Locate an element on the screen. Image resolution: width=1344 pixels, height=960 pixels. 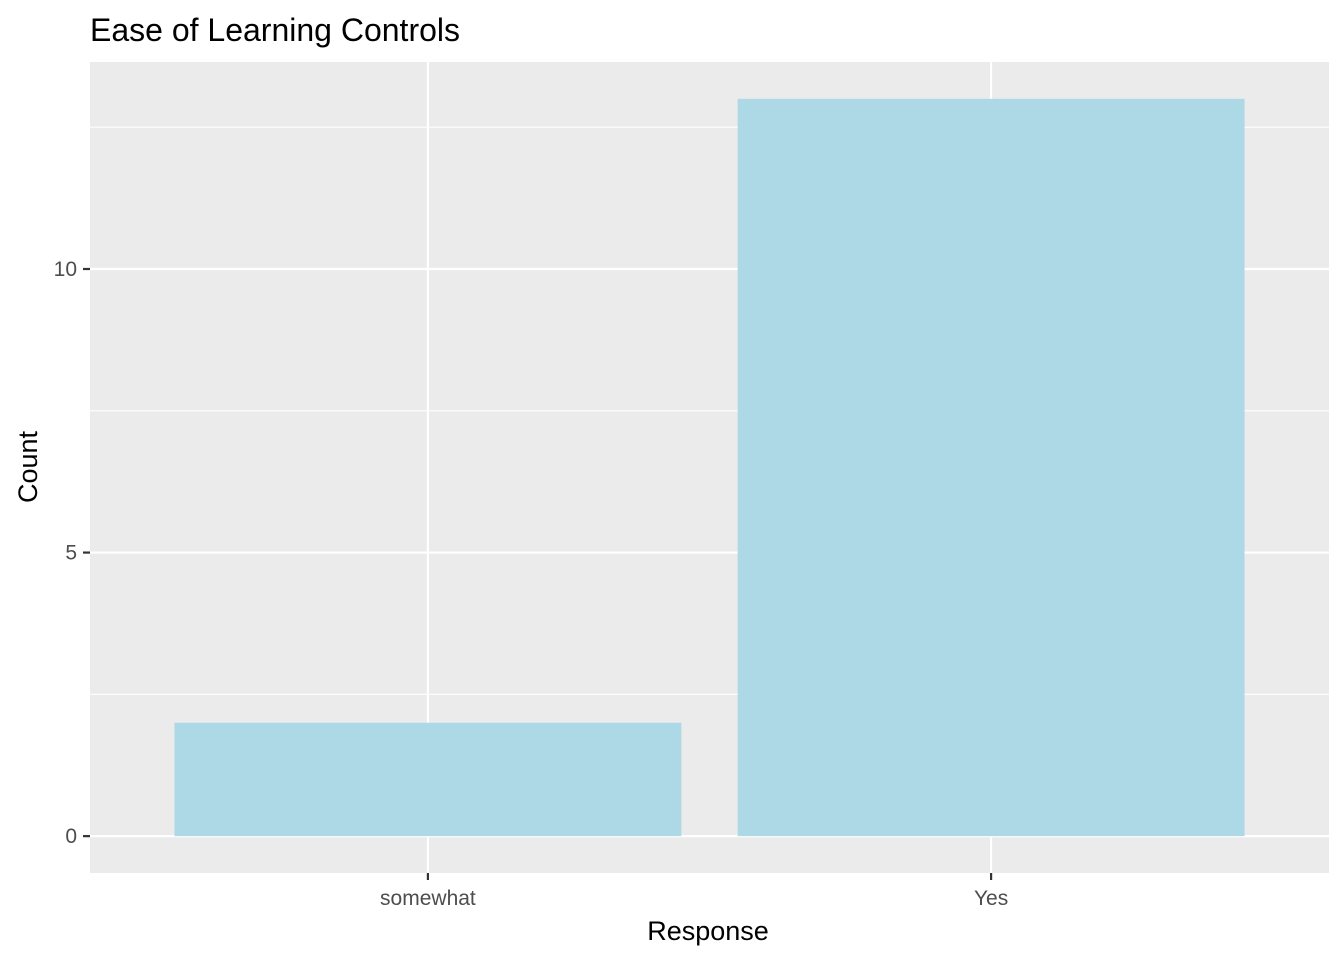
y-axis: 0 5 10 is located at coordinates (72, 553).